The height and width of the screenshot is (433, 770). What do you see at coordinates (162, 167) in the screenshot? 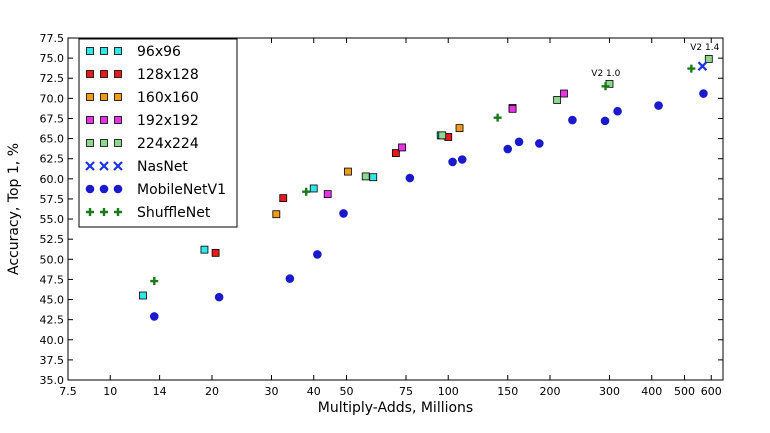
I see `legend-label: NasNet` at bounding box center [162, 167].